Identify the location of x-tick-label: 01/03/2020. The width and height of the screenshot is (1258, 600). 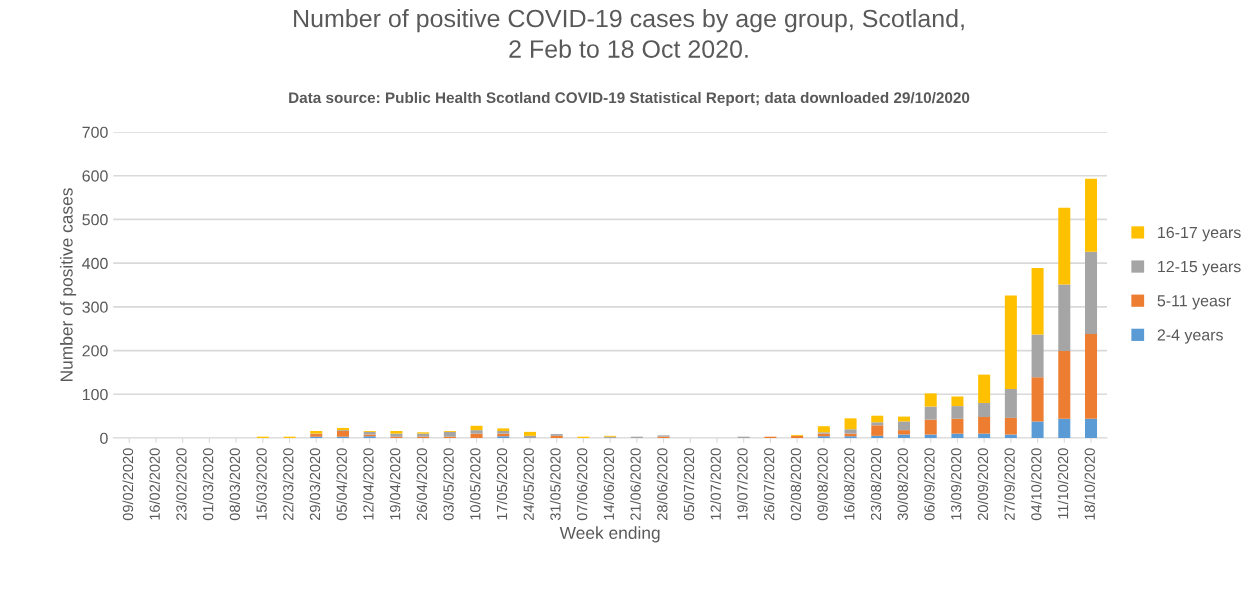
(208, 484).